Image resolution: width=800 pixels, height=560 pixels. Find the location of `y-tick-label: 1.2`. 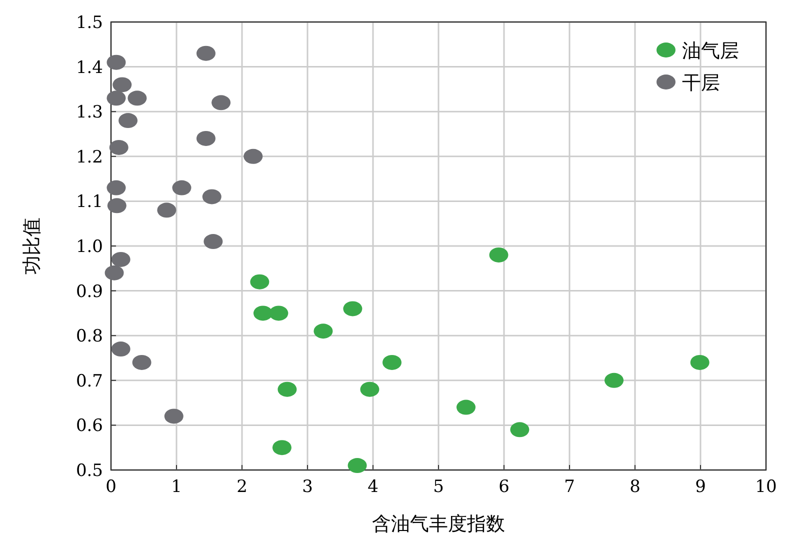

y-tick-label: 1.2 is located at coordinates (89, 157).